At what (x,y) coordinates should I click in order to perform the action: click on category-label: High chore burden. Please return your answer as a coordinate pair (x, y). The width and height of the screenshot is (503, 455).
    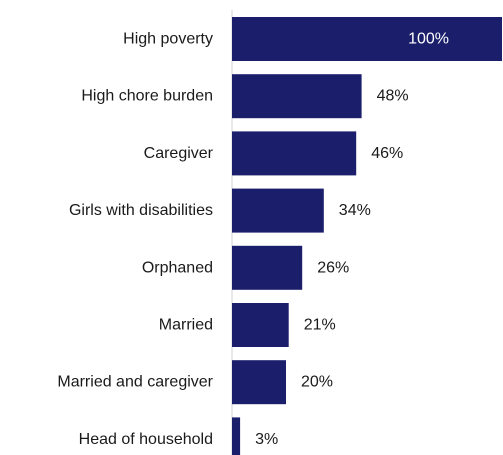
    Looking at the image, I should click on (147, 96).